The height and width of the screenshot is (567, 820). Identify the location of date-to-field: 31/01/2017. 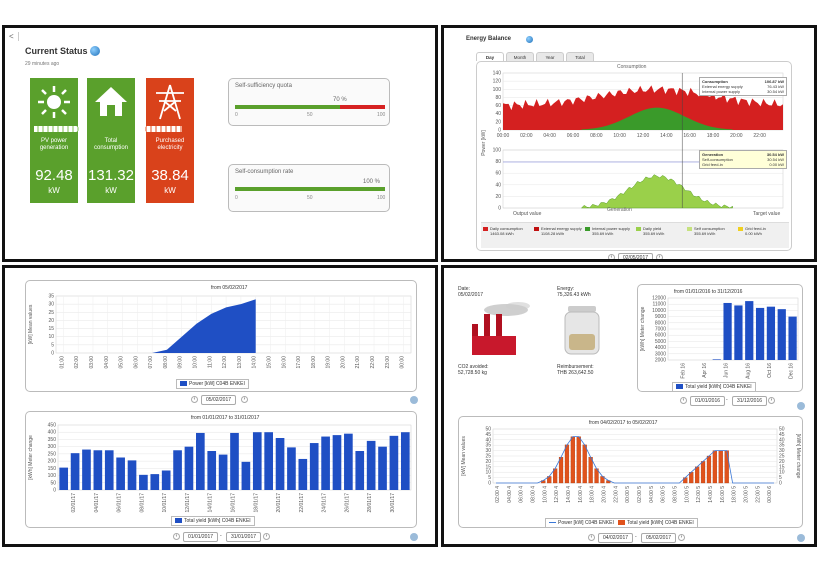
(244, 537).